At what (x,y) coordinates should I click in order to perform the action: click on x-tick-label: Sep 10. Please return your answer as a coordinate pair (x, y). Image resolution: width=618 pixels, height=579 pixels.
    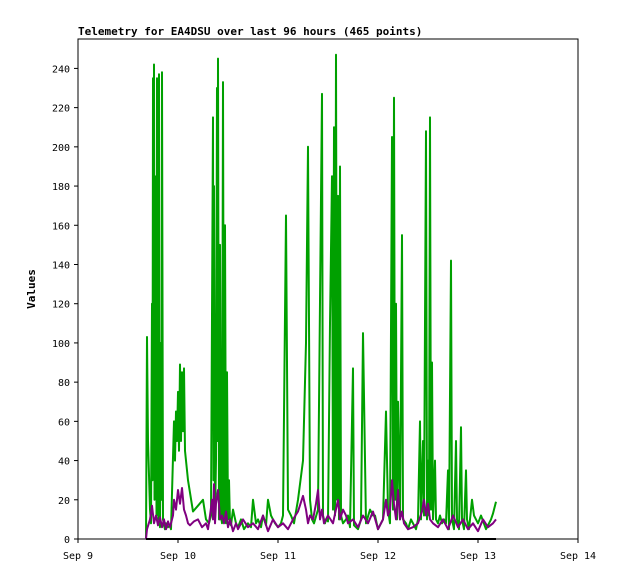
    Looking at the image, I should click on (178, 556).